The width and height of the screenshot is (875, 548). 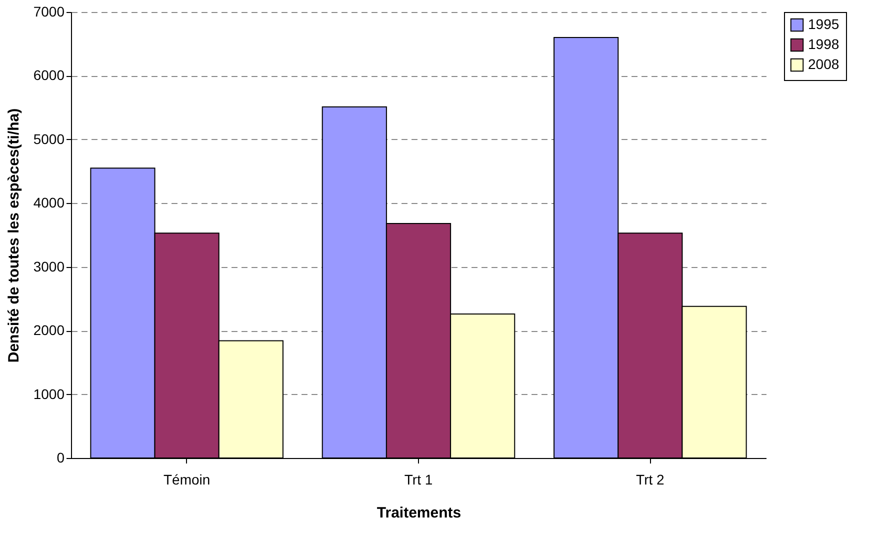 What do you see at coordinates (49, 202) in the screenshot?
I see `y-tick-label: 4000` at bounding box center [49, 202].